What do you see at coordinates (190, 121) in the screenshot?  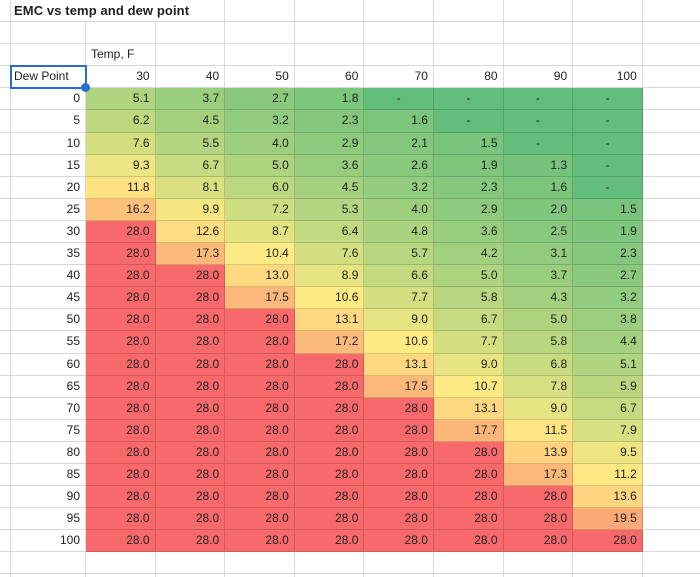 I see `emc-value-cell: 4.5` at bounding box center [190, 121].